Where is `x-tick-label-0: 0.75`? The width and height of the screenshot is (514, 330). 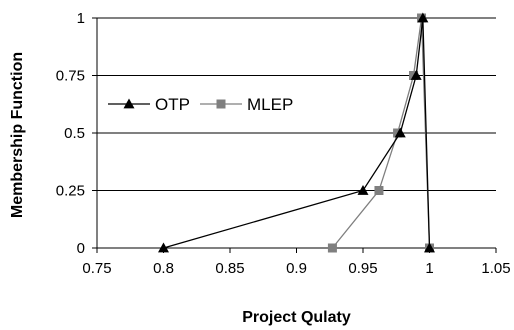 x-tick-label-0: 0.75 is located at coordinates (96, 268).